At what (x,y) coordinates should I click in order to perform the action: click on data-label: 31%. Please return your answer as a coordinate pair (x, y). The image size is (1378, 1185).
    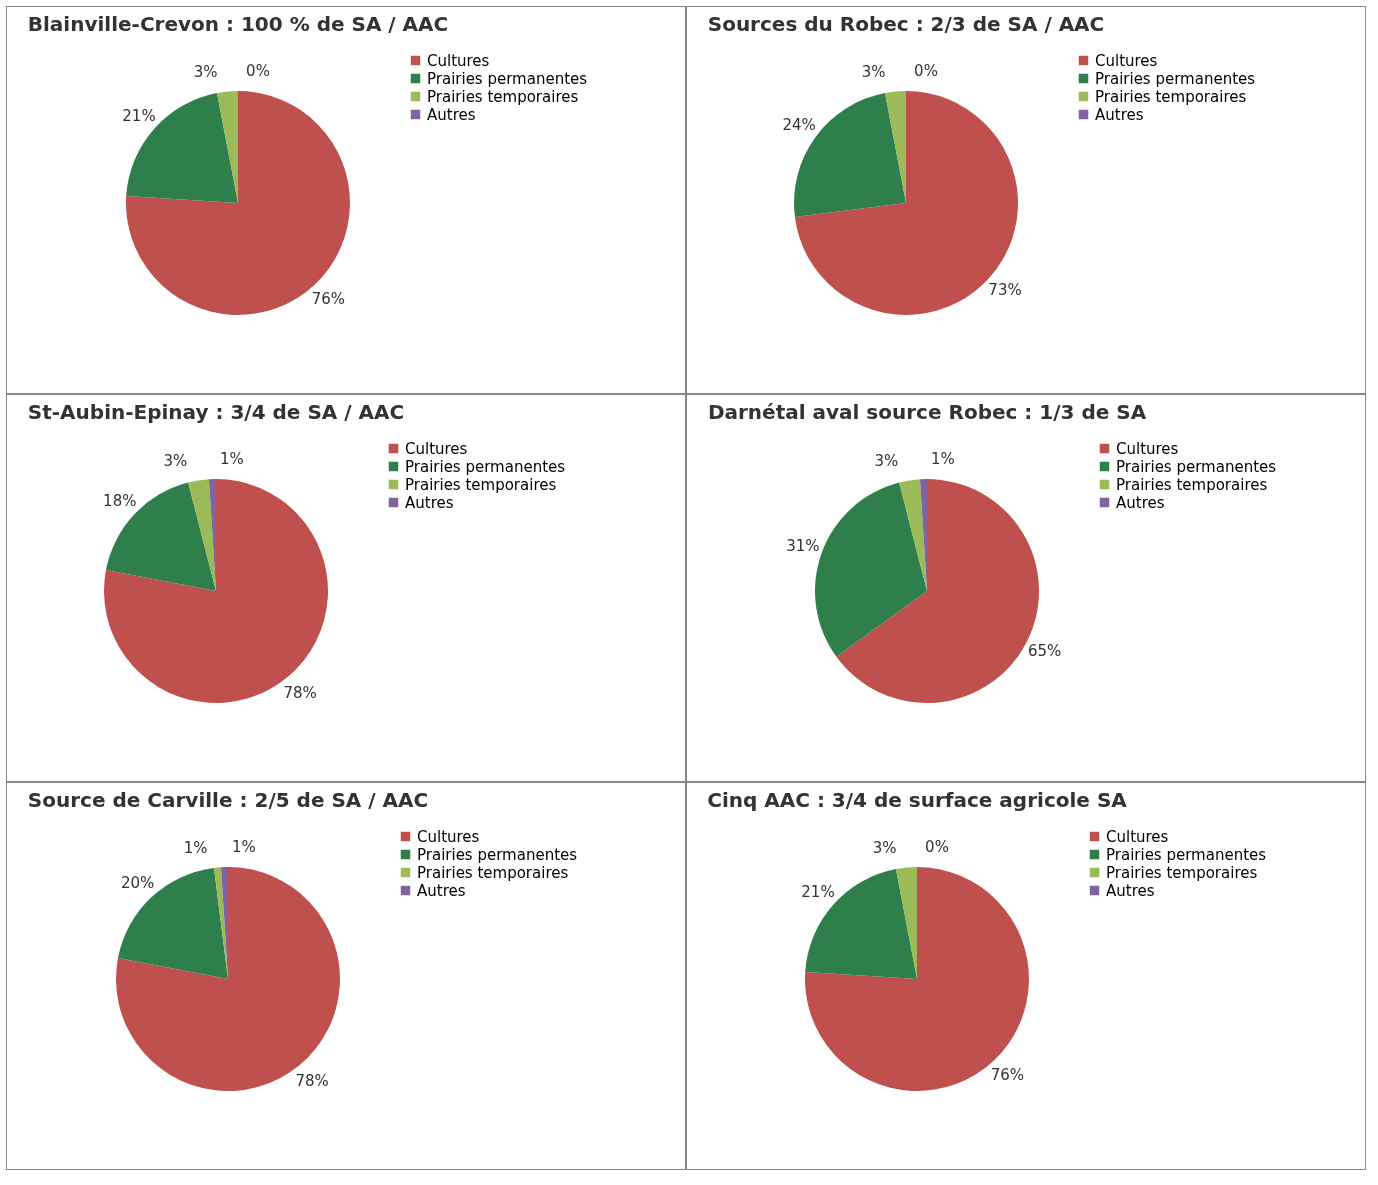
    Looking at the image, I should click on (803, 546).